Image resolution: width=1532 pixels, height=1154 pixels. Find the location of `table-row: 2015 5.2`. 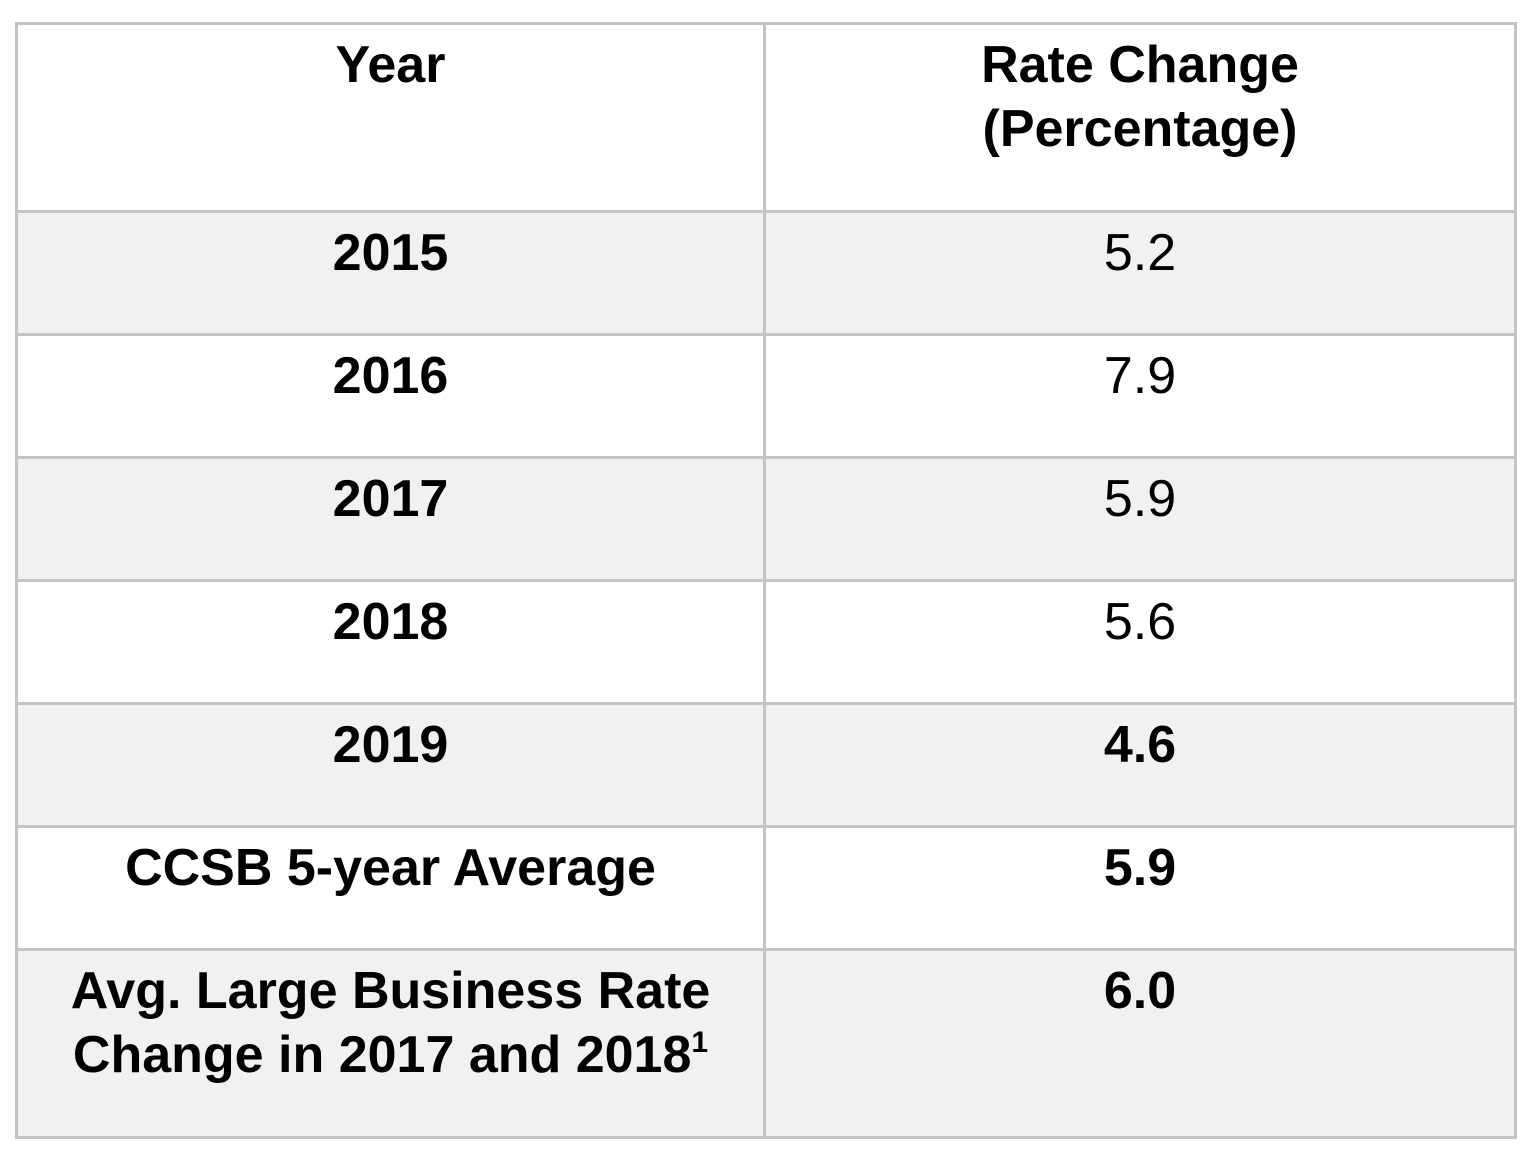

table-row: 2015 5.2 is located at coordinates (766, 273).